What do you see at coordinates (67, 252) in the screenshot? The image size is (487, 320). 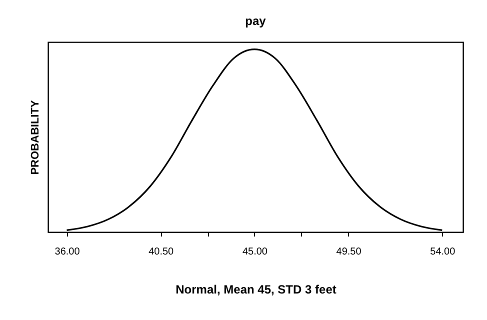 I see `x-tick-label: 36.00` at bounding box center [67, 252].